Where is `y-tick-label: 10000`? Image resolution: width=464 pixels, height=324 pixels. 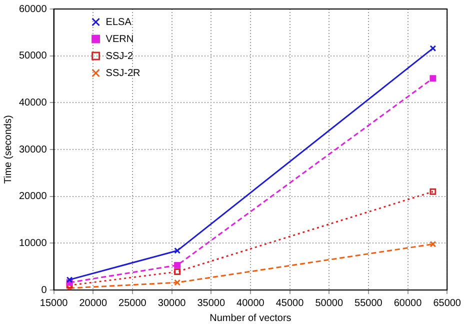 y-tick-label: 10000 is located at coordinates (33, 243).